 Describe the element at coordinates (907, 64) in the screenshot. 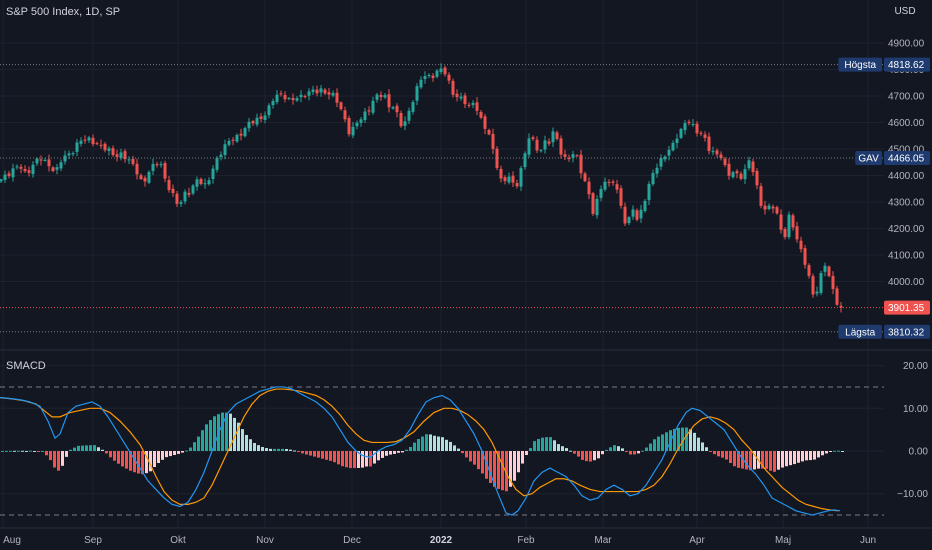

I see `marker-value-bg` at that location.